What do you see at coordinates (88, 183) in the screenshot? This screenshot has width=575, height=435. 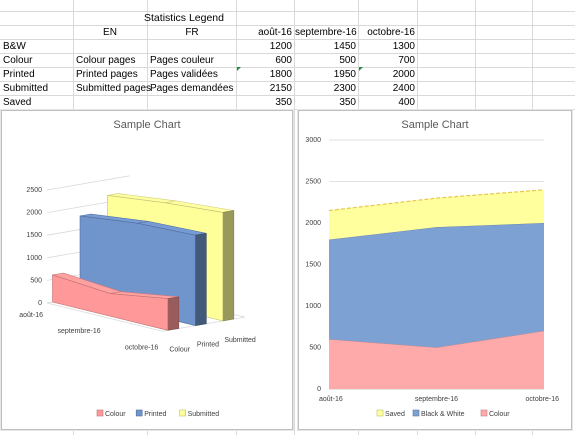 I see `gridline` at bounding box center [88, 183].